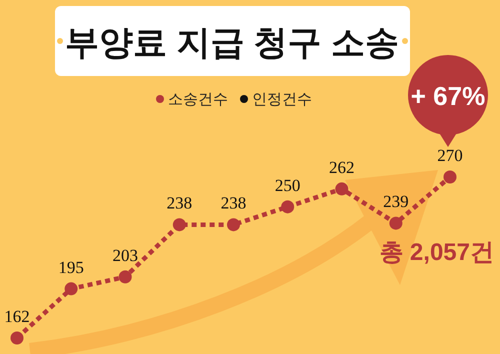 This screenshot has height=354, width=500. I want to click on legend-label: 인정건수, so click(282, 99).